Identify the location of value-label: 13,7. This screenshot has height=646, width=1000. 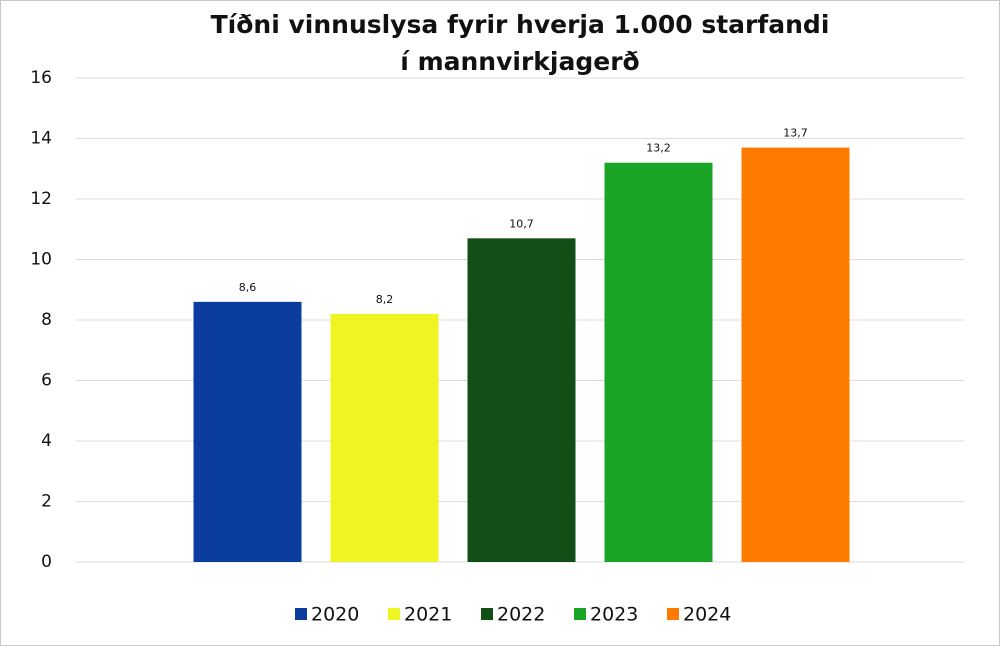
(795, 133).